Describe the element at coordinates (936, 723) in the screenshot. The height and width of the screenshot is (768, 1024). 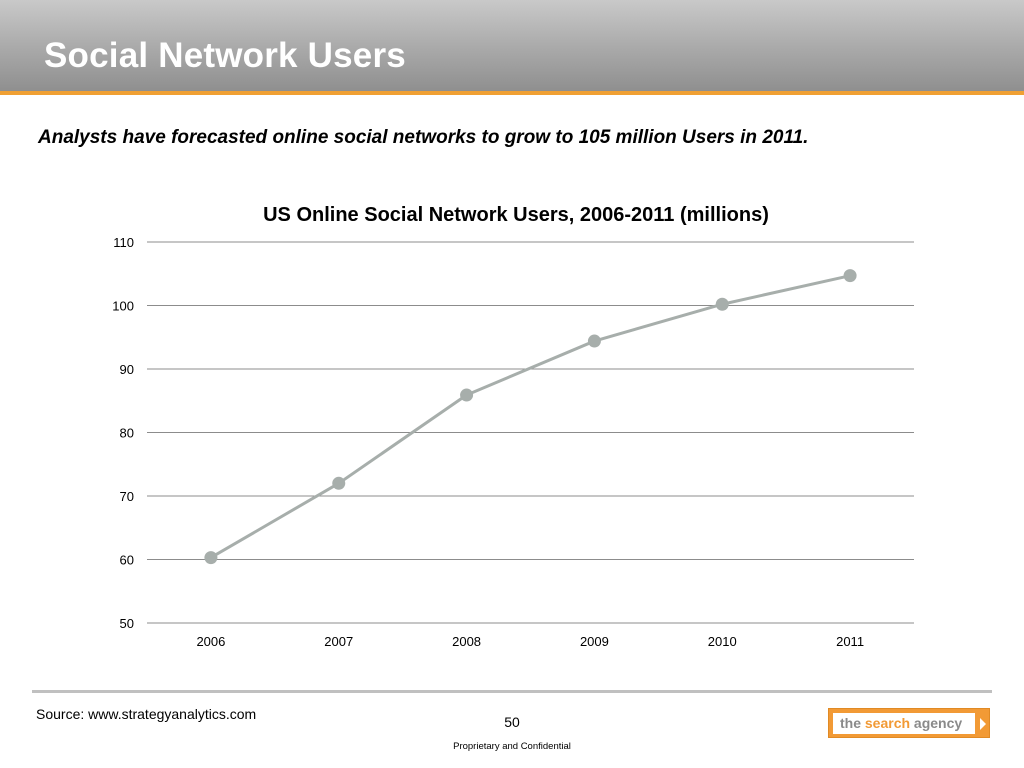
I see `logo-text-agency: agency` at that location.